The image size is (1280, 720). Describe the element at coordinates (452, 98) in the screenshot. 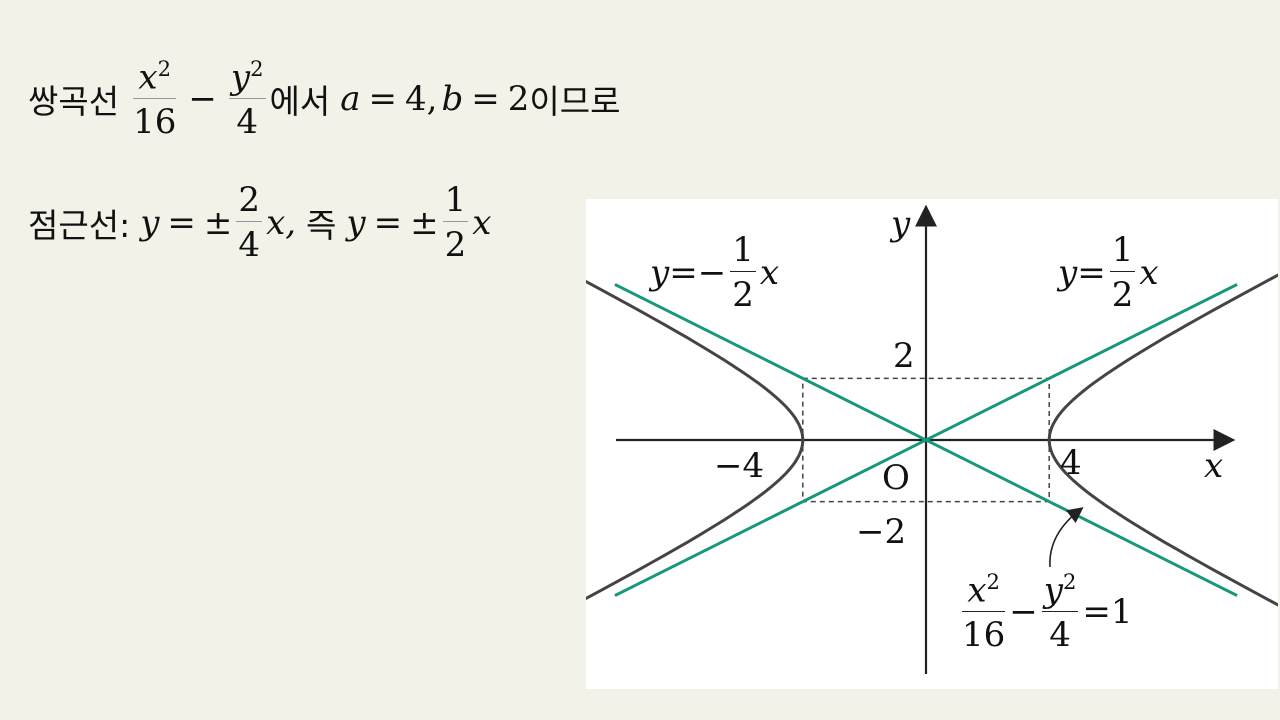

I see `var-b: b` at that location.